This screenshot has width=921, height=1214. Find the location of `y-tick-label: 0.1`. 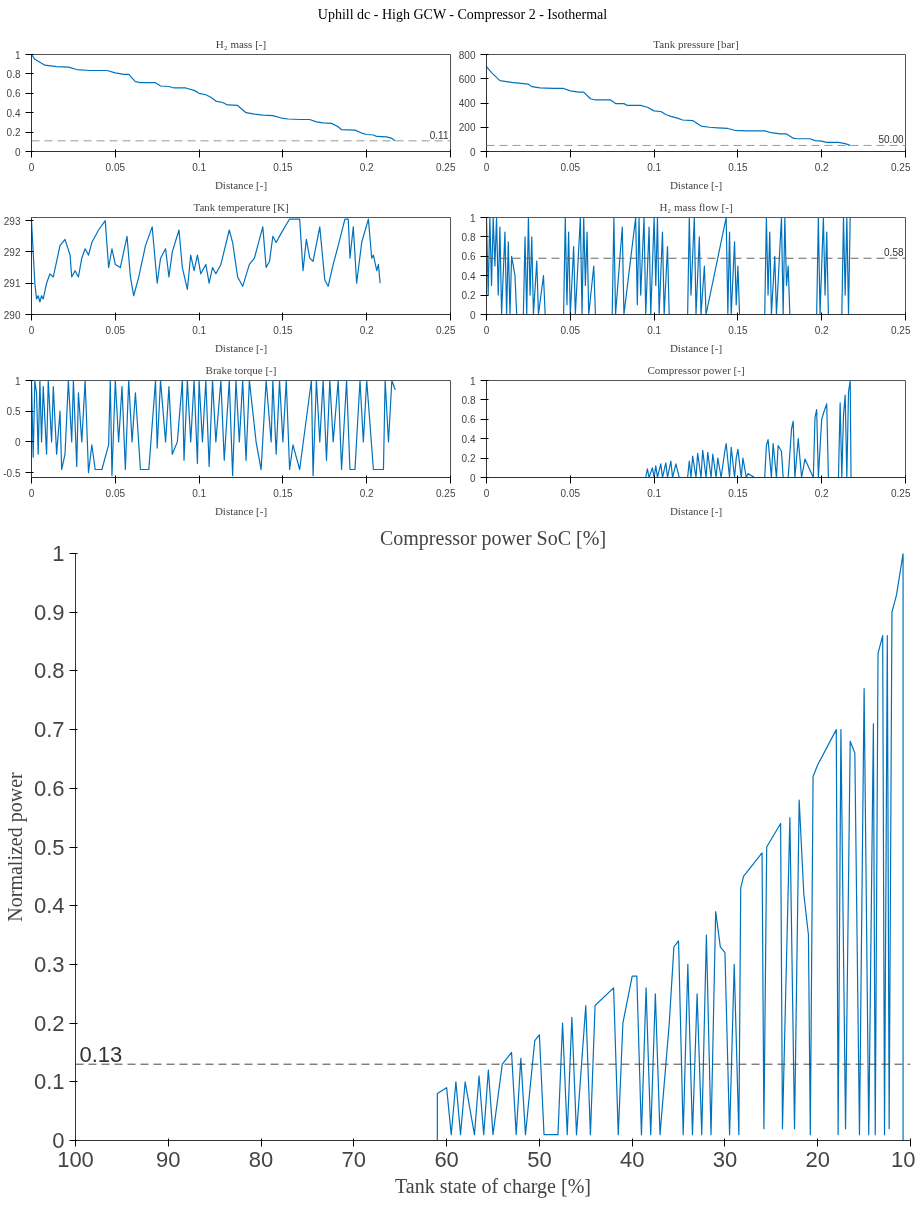

y-tick-label: 0.1 is located at coordinates (49, 1082).